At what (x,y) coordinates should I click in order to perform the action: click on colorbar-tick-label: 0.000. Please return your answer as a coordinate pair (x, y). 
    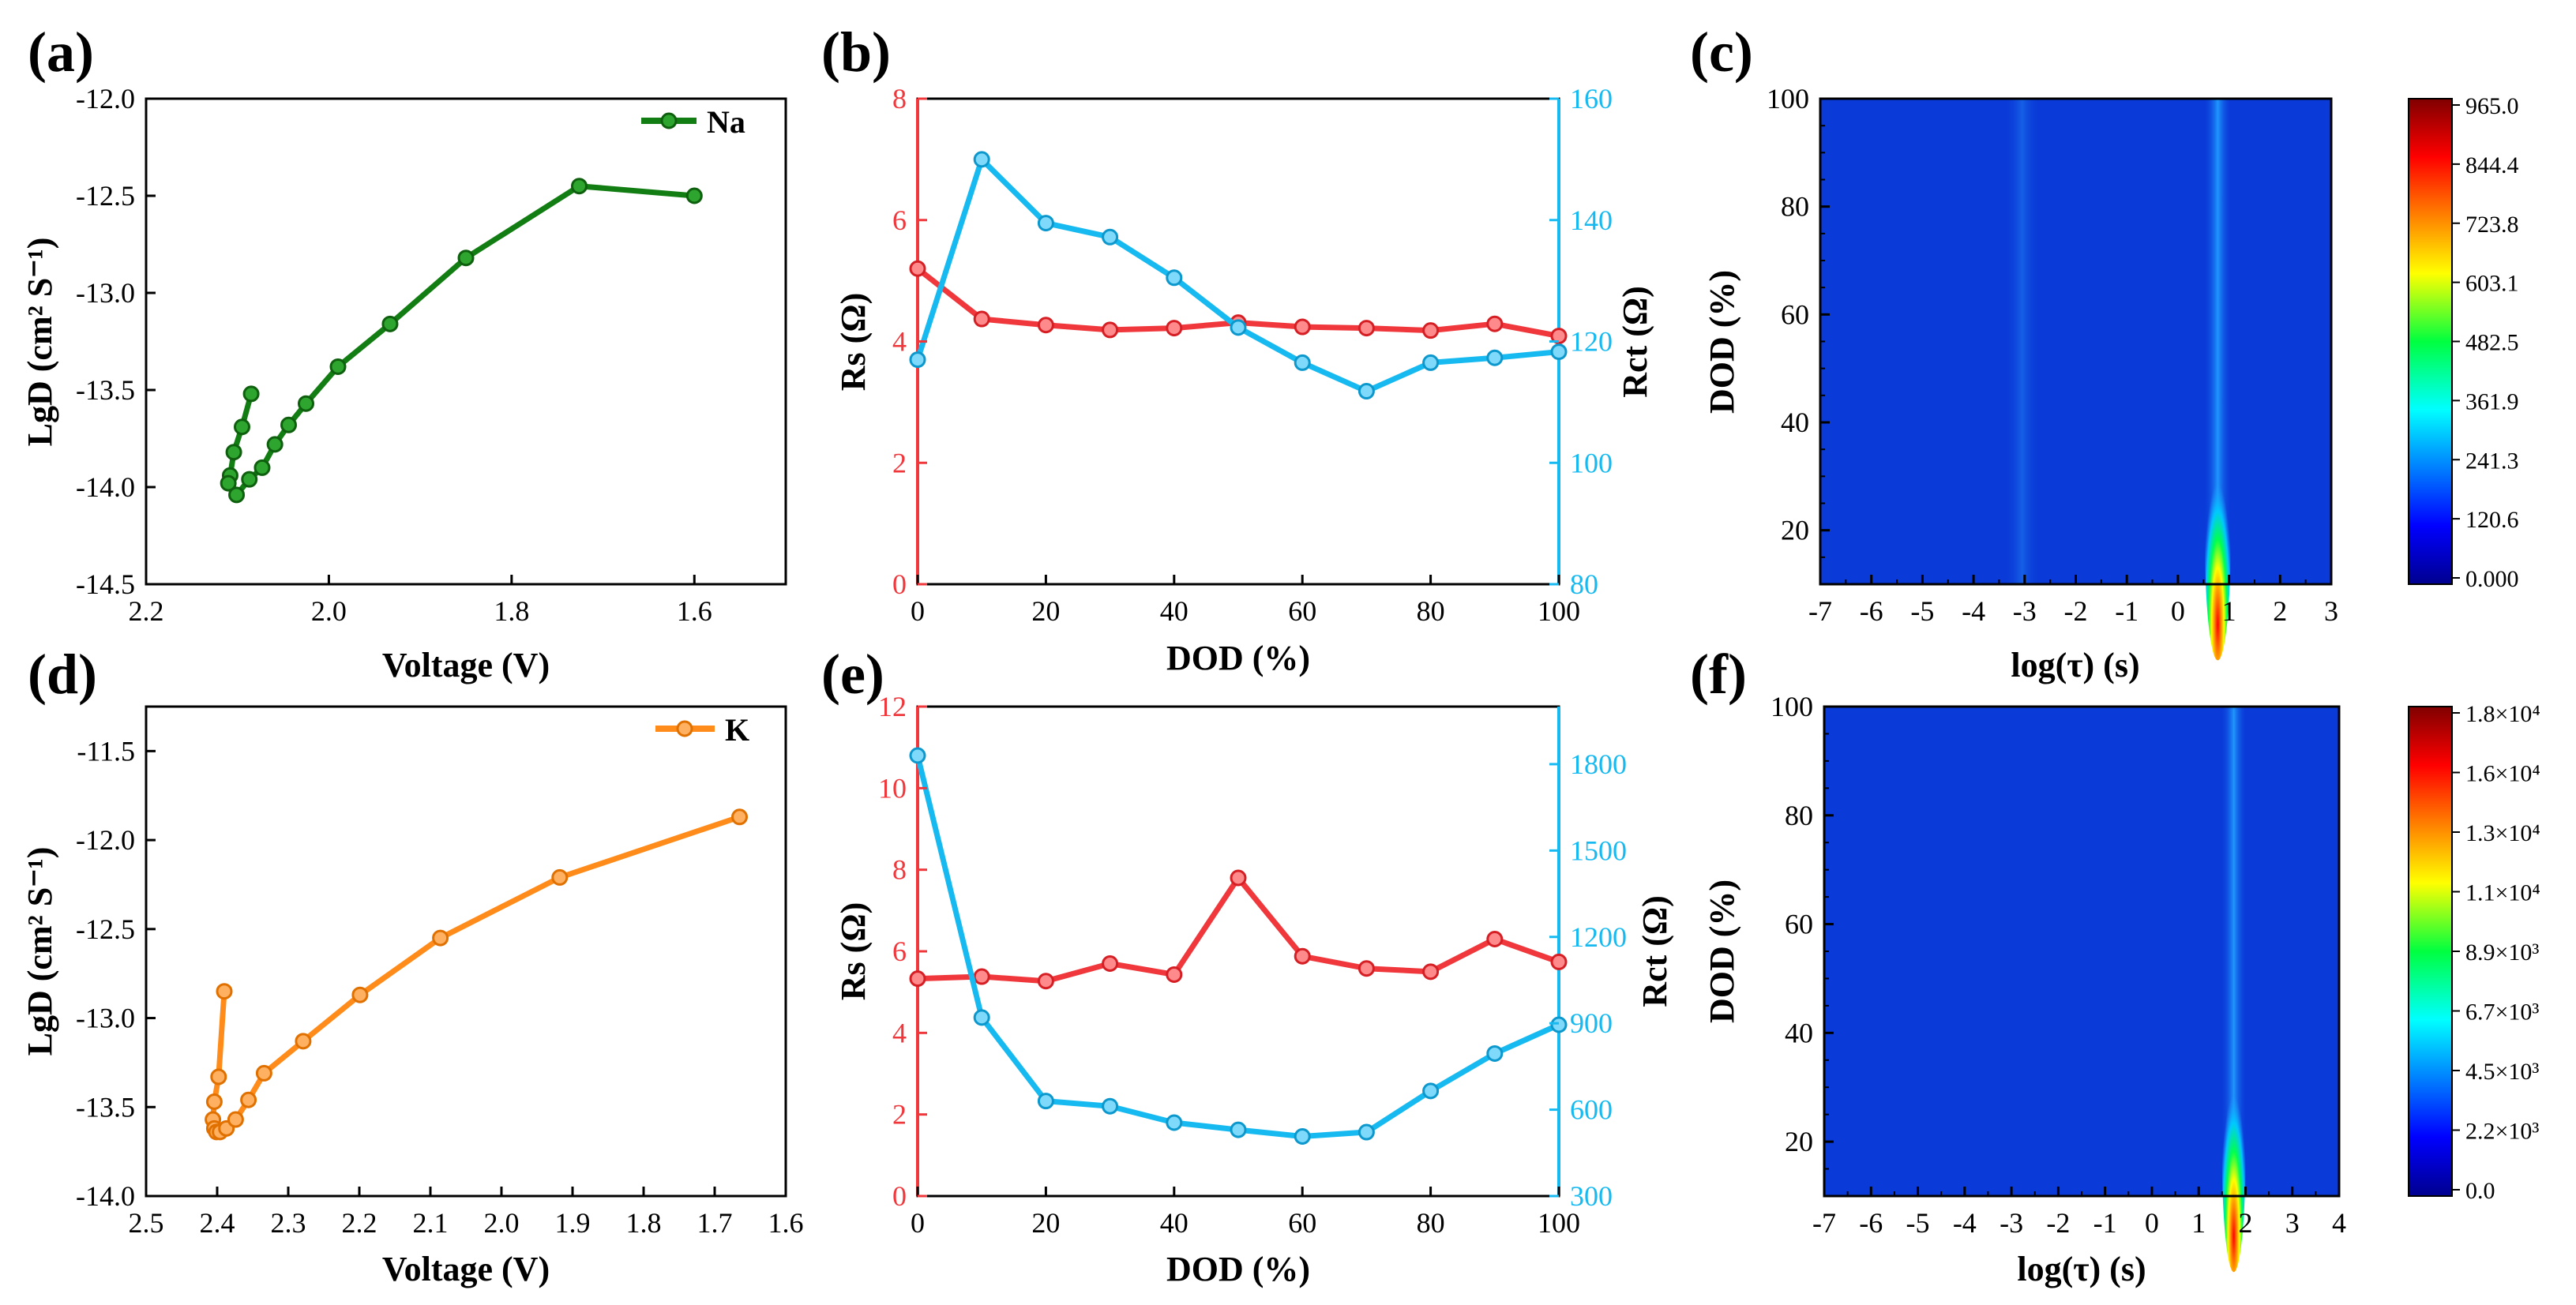
    Looking at the image, I should click on (2492, 579).